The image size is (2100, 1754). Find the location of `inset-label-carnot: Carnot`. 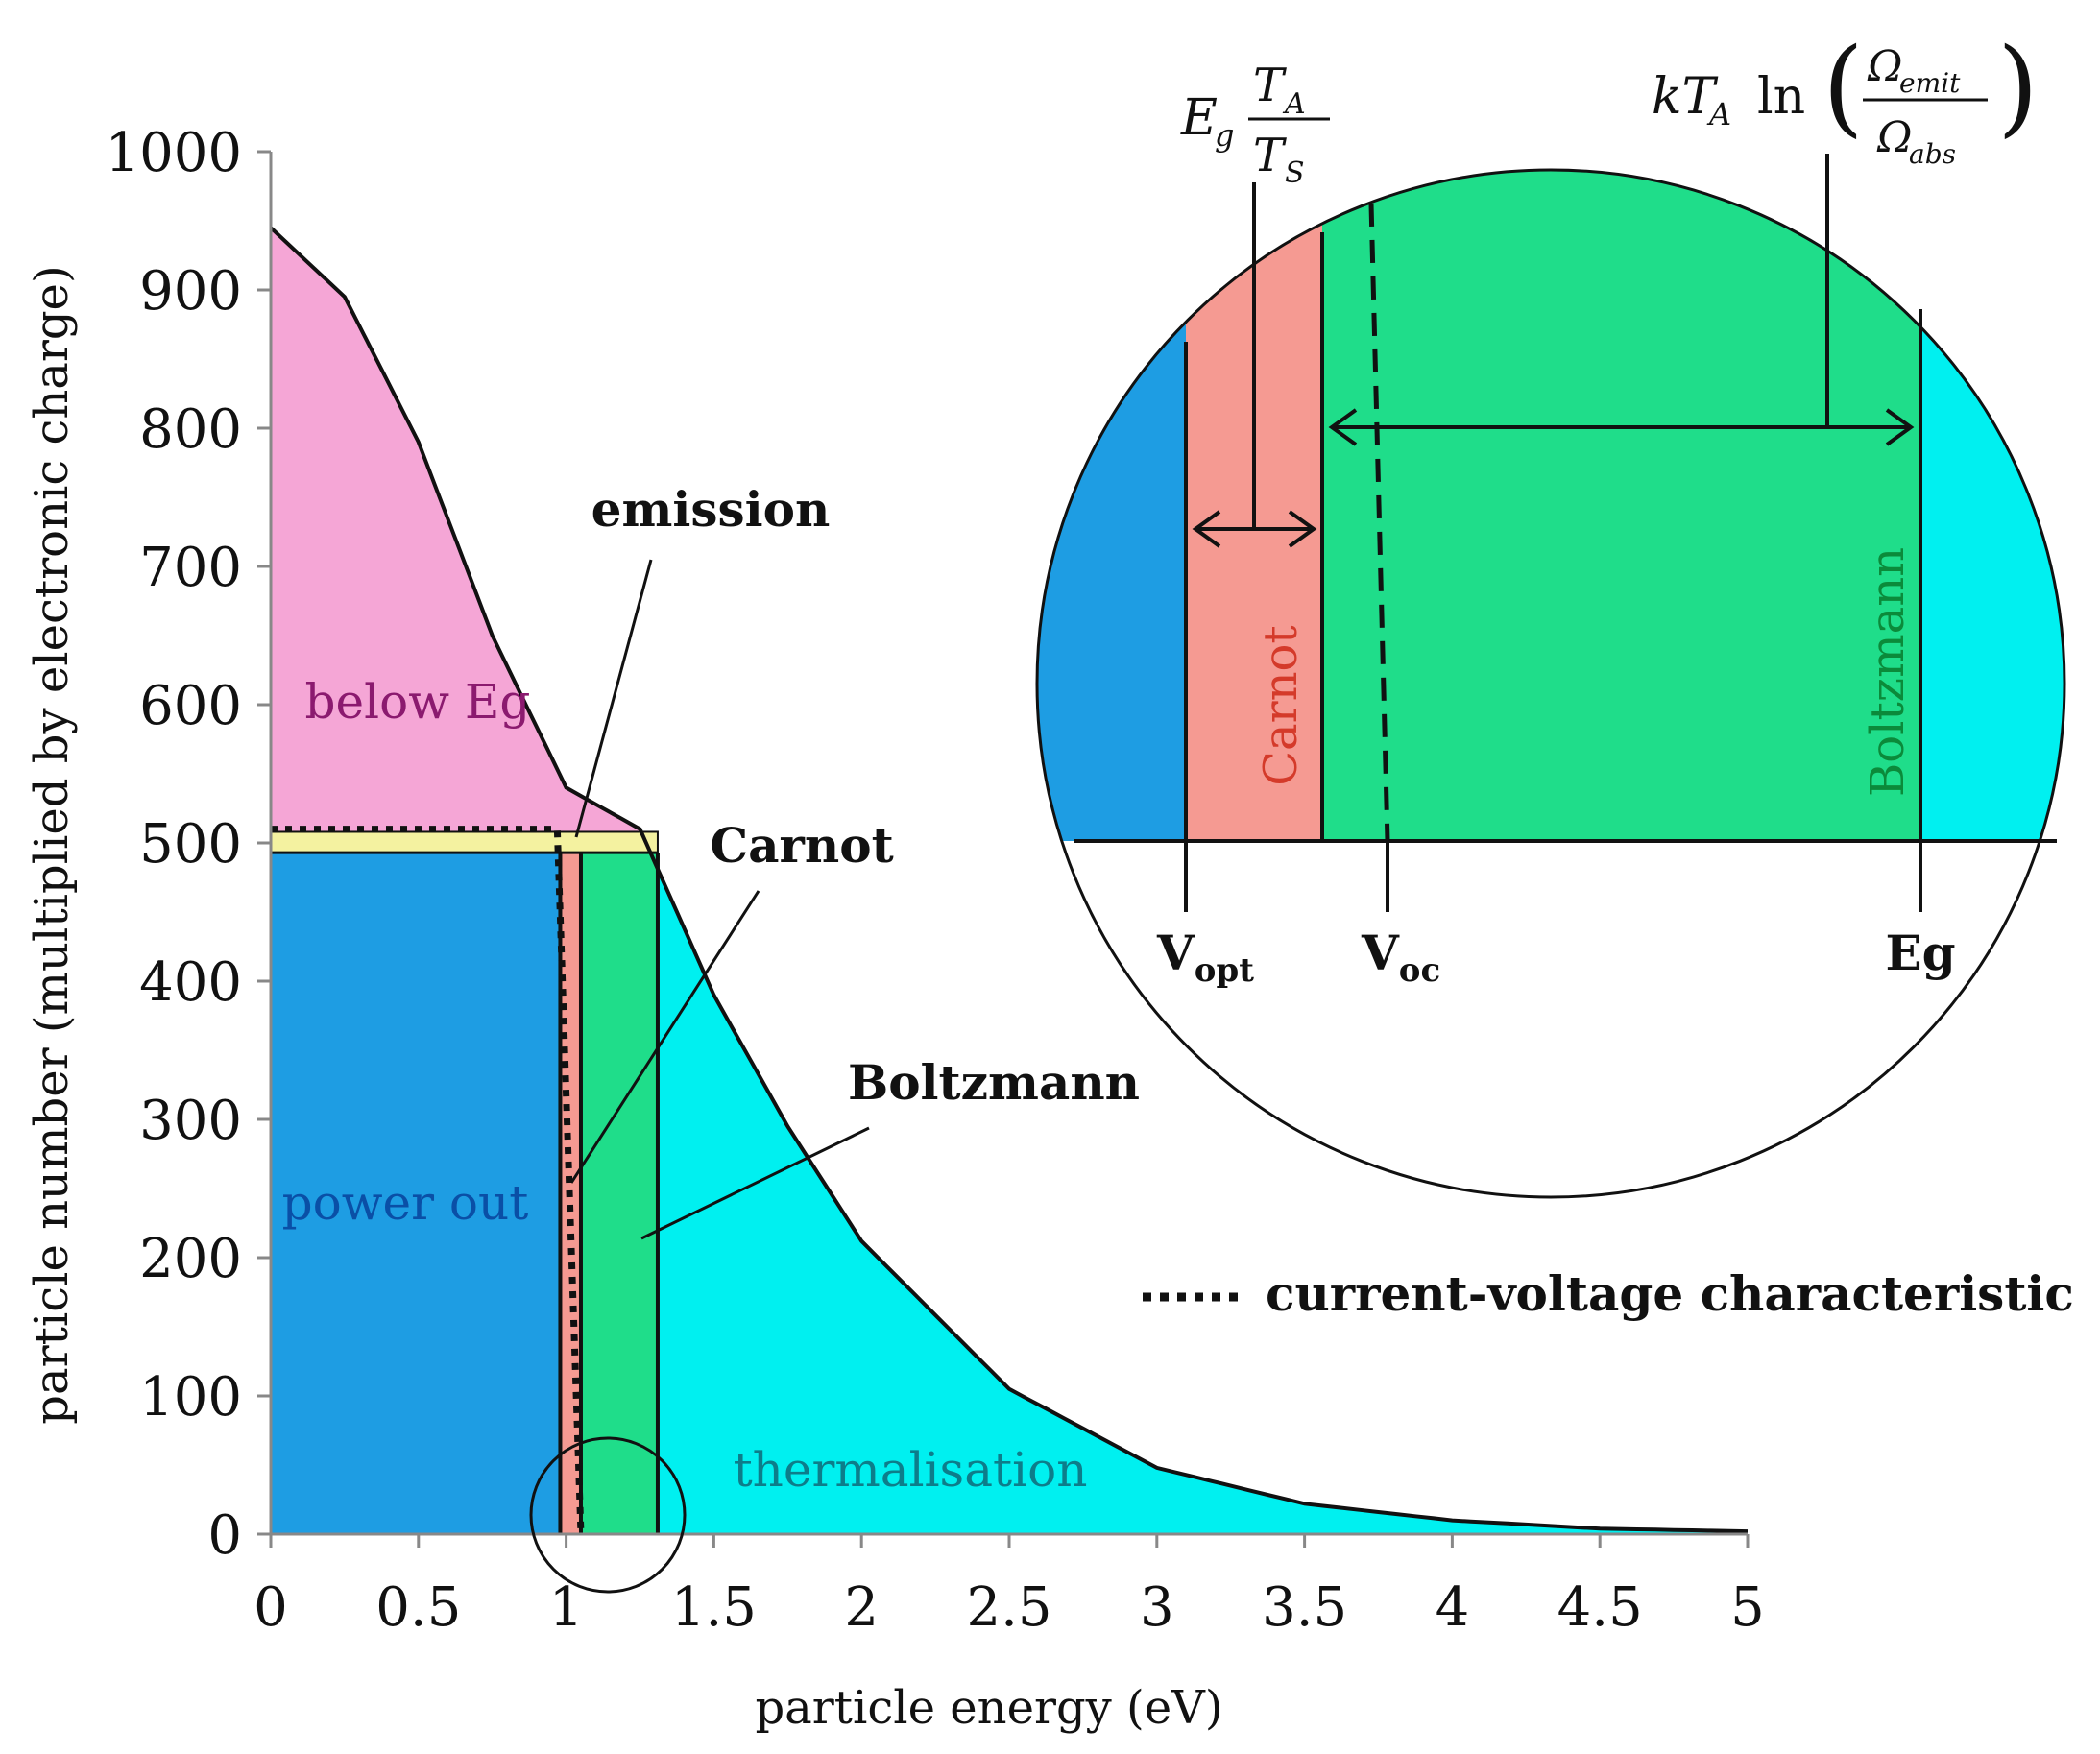

inset-label-carnot: Carnot is located at coordinates (1281, 705).